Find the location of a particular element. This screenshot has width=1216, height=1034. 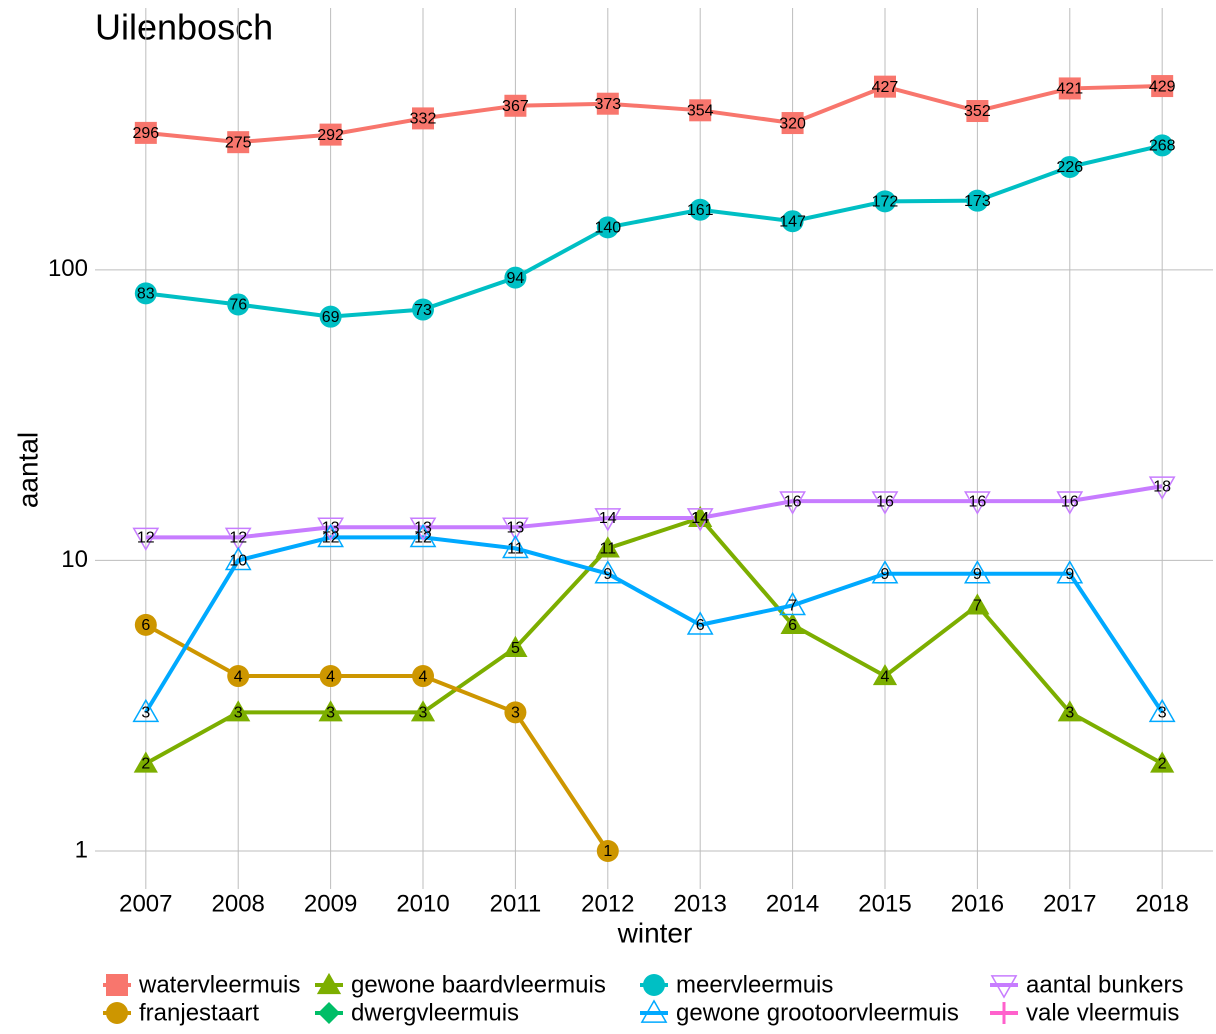

data-label: 296 is located at coordinates (145, 133).